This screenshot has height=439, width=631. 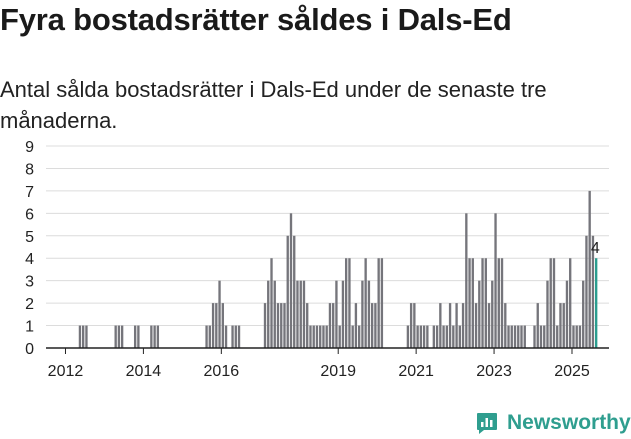 What do you see at coordinates (29, 147) in the screenshot?
I see `y-tick-label: 9` at bounding box center [29, 147].